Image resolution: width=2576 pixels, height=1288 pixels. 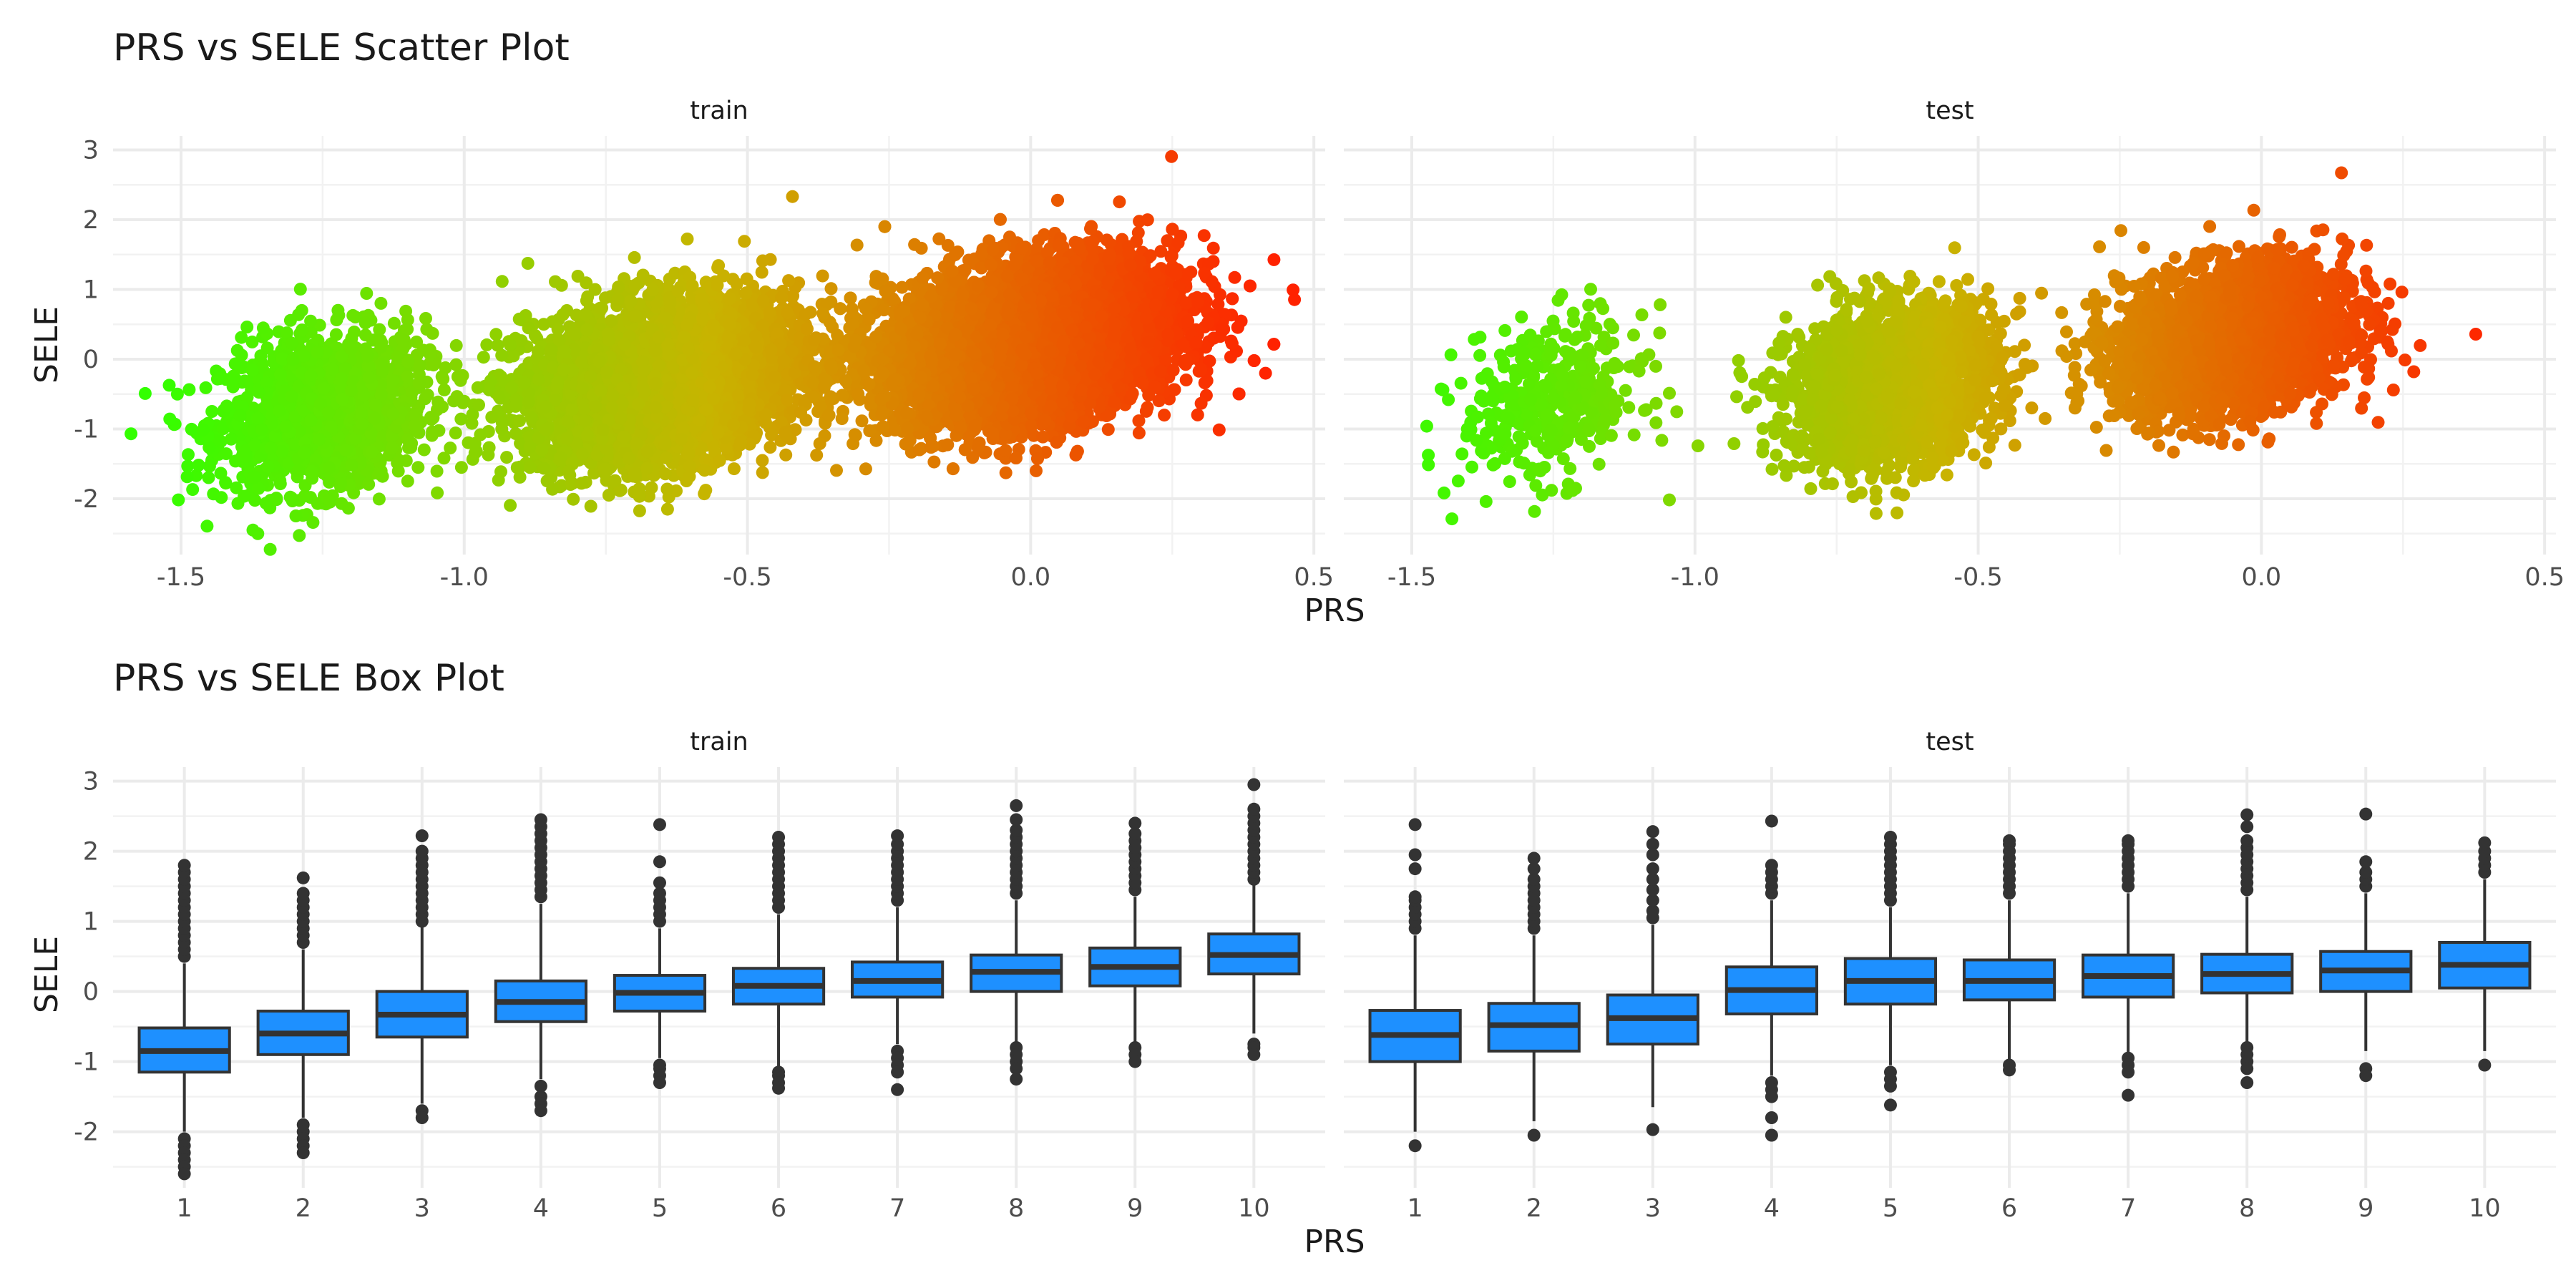 I want to click on scatter-title: PRS vs SELE Scatter Plot, so click(x=341, y=48).